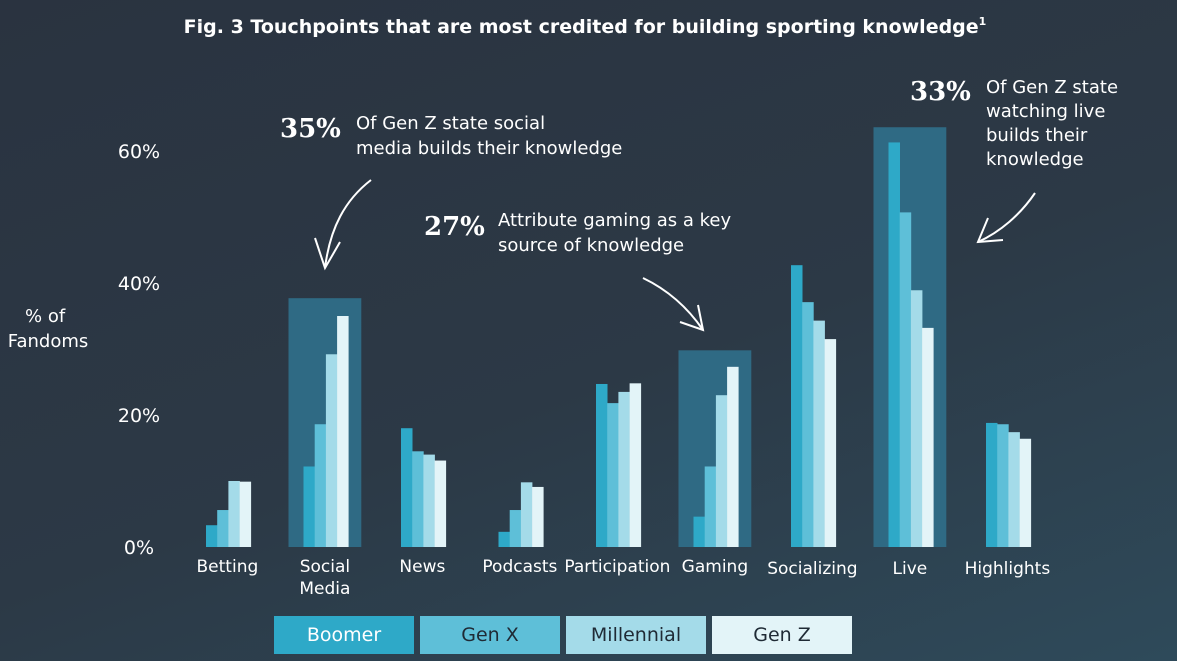 This screenshot has width=1177, height=661. I want to click on bar-live-gen-x, so click(905, 379).